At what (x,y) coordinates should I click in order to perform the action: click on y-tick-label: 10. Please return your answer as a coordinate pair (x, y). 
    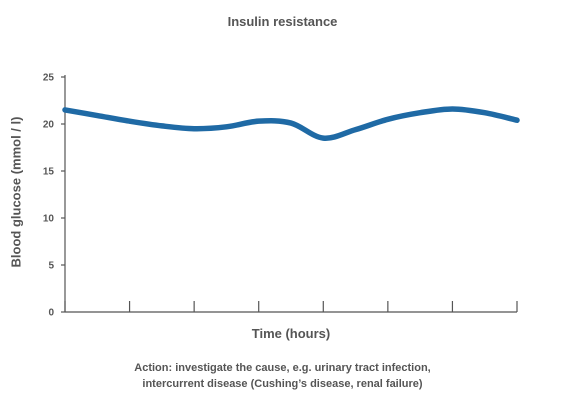
    Looking at the image, I should click on (49, 219).